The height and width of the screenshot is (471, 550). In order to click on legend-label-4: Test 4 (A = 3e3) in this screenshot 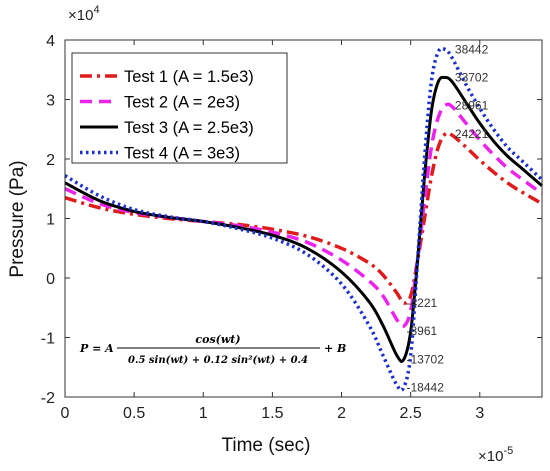, I will do `click(182, 154)`.